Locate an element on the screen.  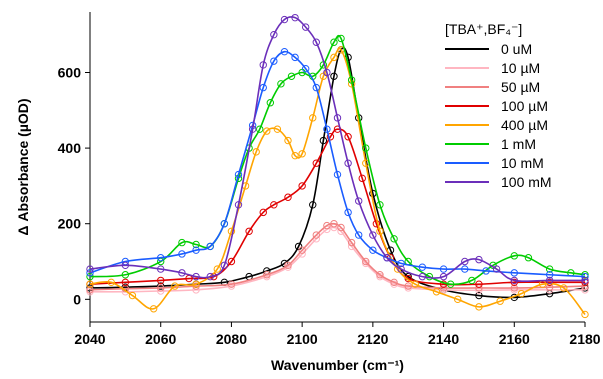
y-tick-label: 600 is located at coordinates (70, 72).